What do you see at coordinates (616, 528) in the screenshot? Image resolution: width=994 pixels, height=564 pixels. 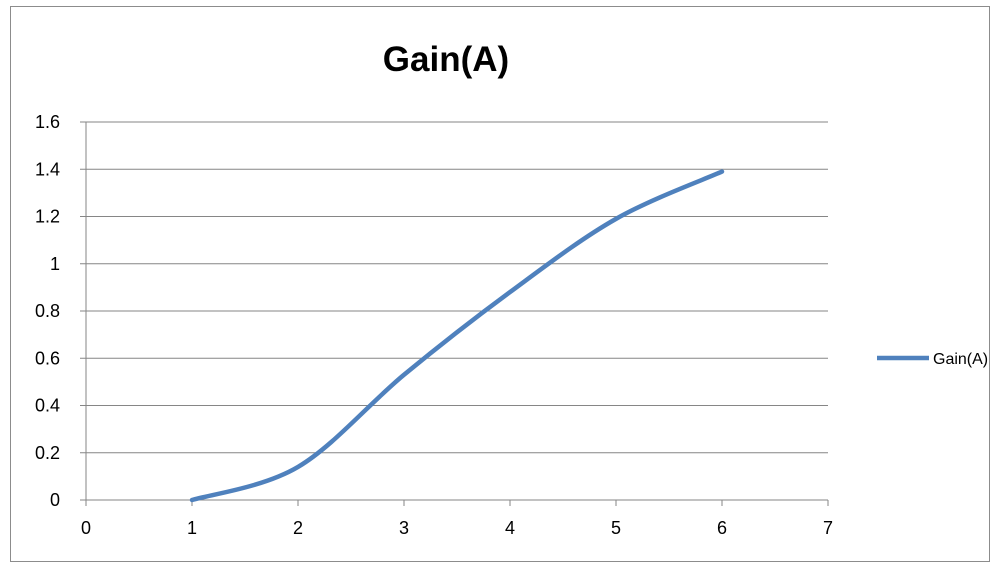 I see `x-tick-label: 5` at bounding box center [616, 528].